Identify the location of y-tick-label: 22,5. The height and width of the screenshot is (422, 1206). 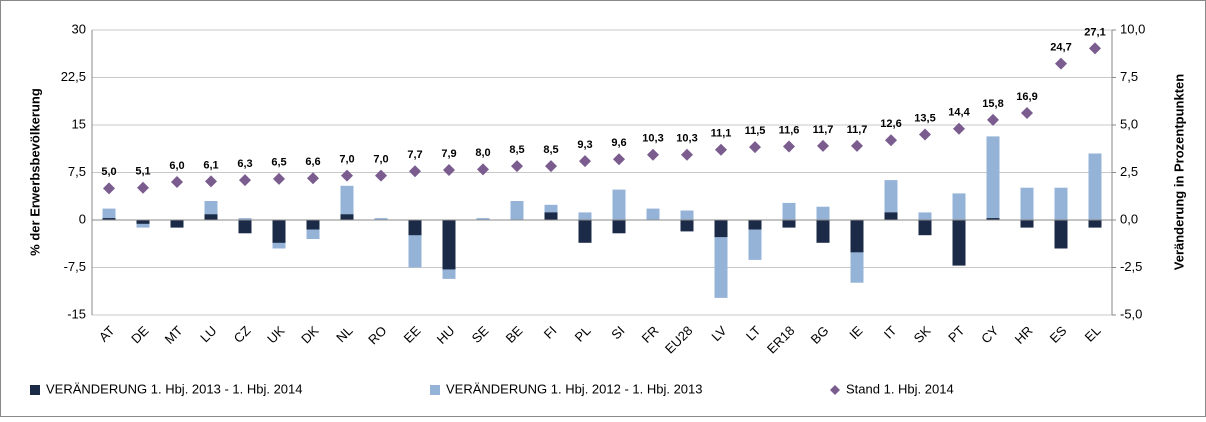
(73, 76).